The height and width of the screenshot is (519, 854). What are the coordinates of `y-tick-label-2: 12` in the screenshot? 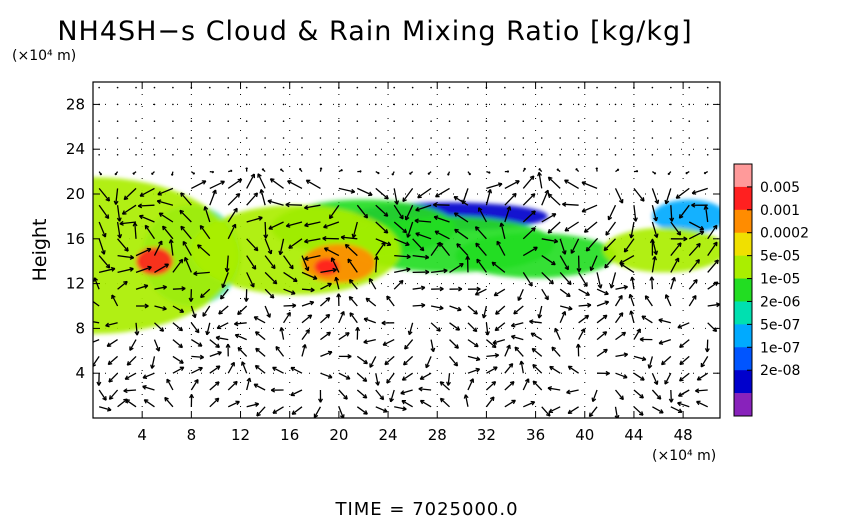 It's located at (75, 284).